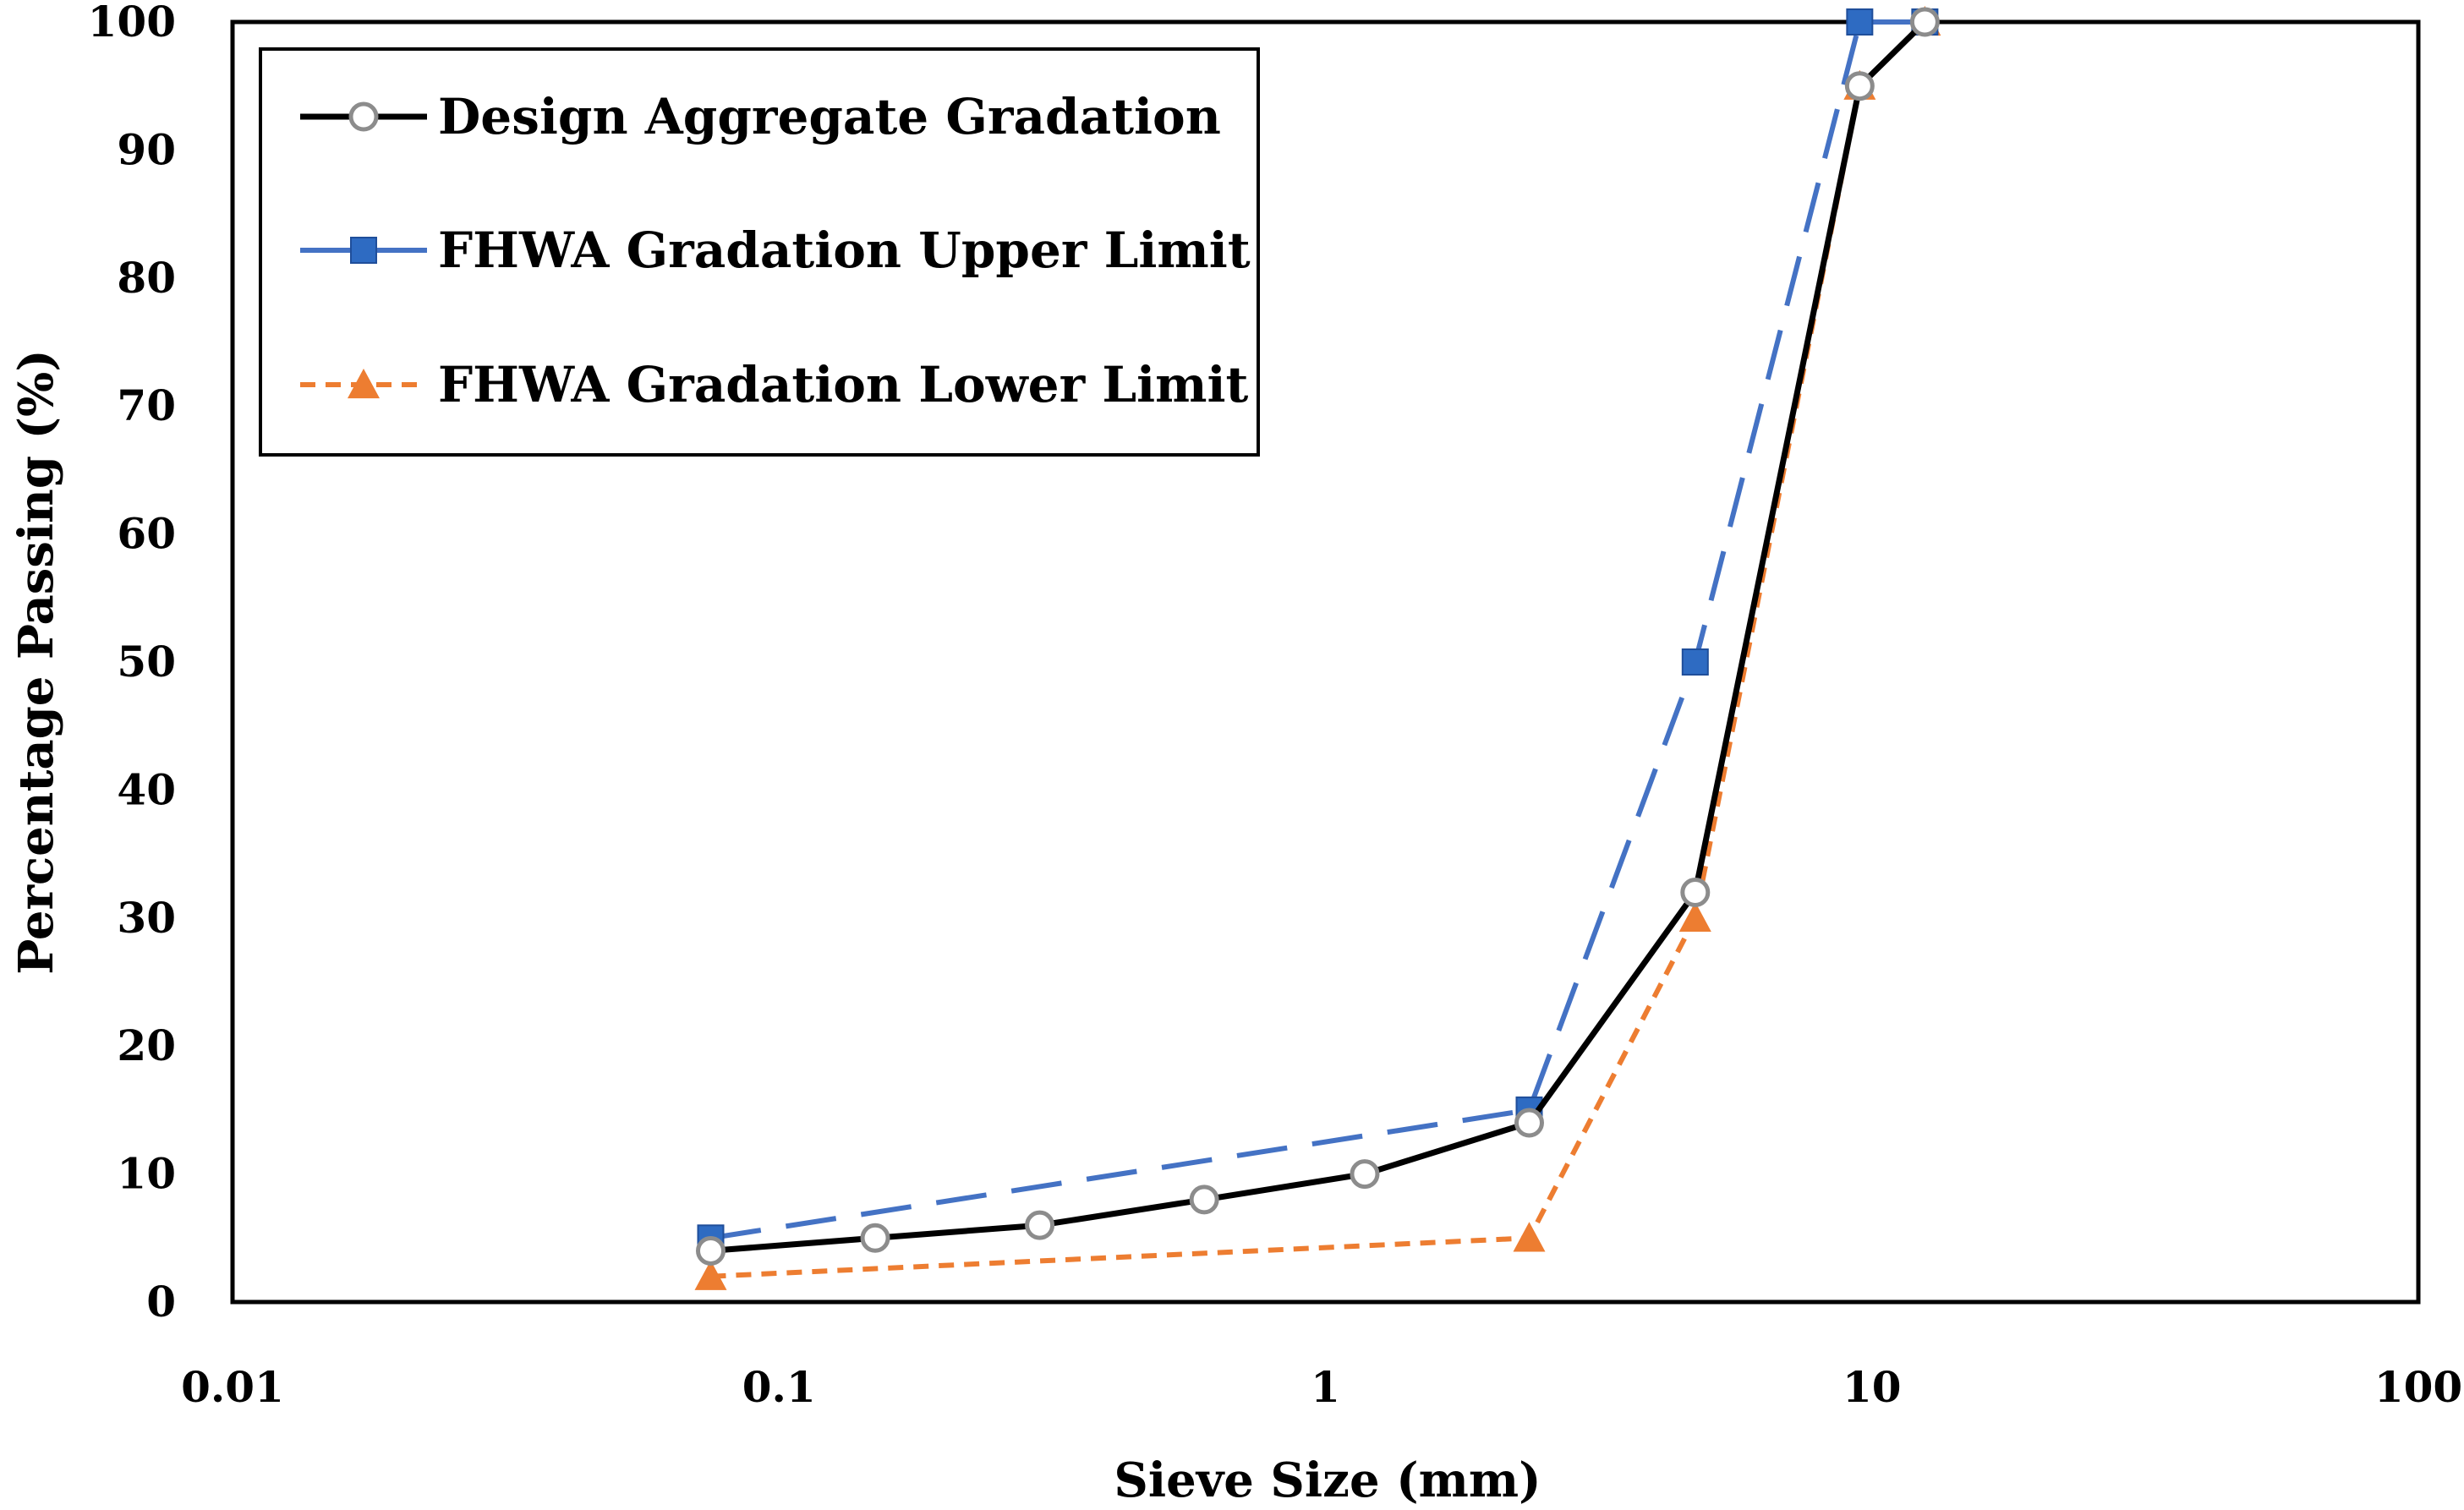 The height and width of the screenshot is (1510, 2464). Describe the element at coordinates (146, 534) in the screenshot. I see `y-tick-label: 60` at that location.